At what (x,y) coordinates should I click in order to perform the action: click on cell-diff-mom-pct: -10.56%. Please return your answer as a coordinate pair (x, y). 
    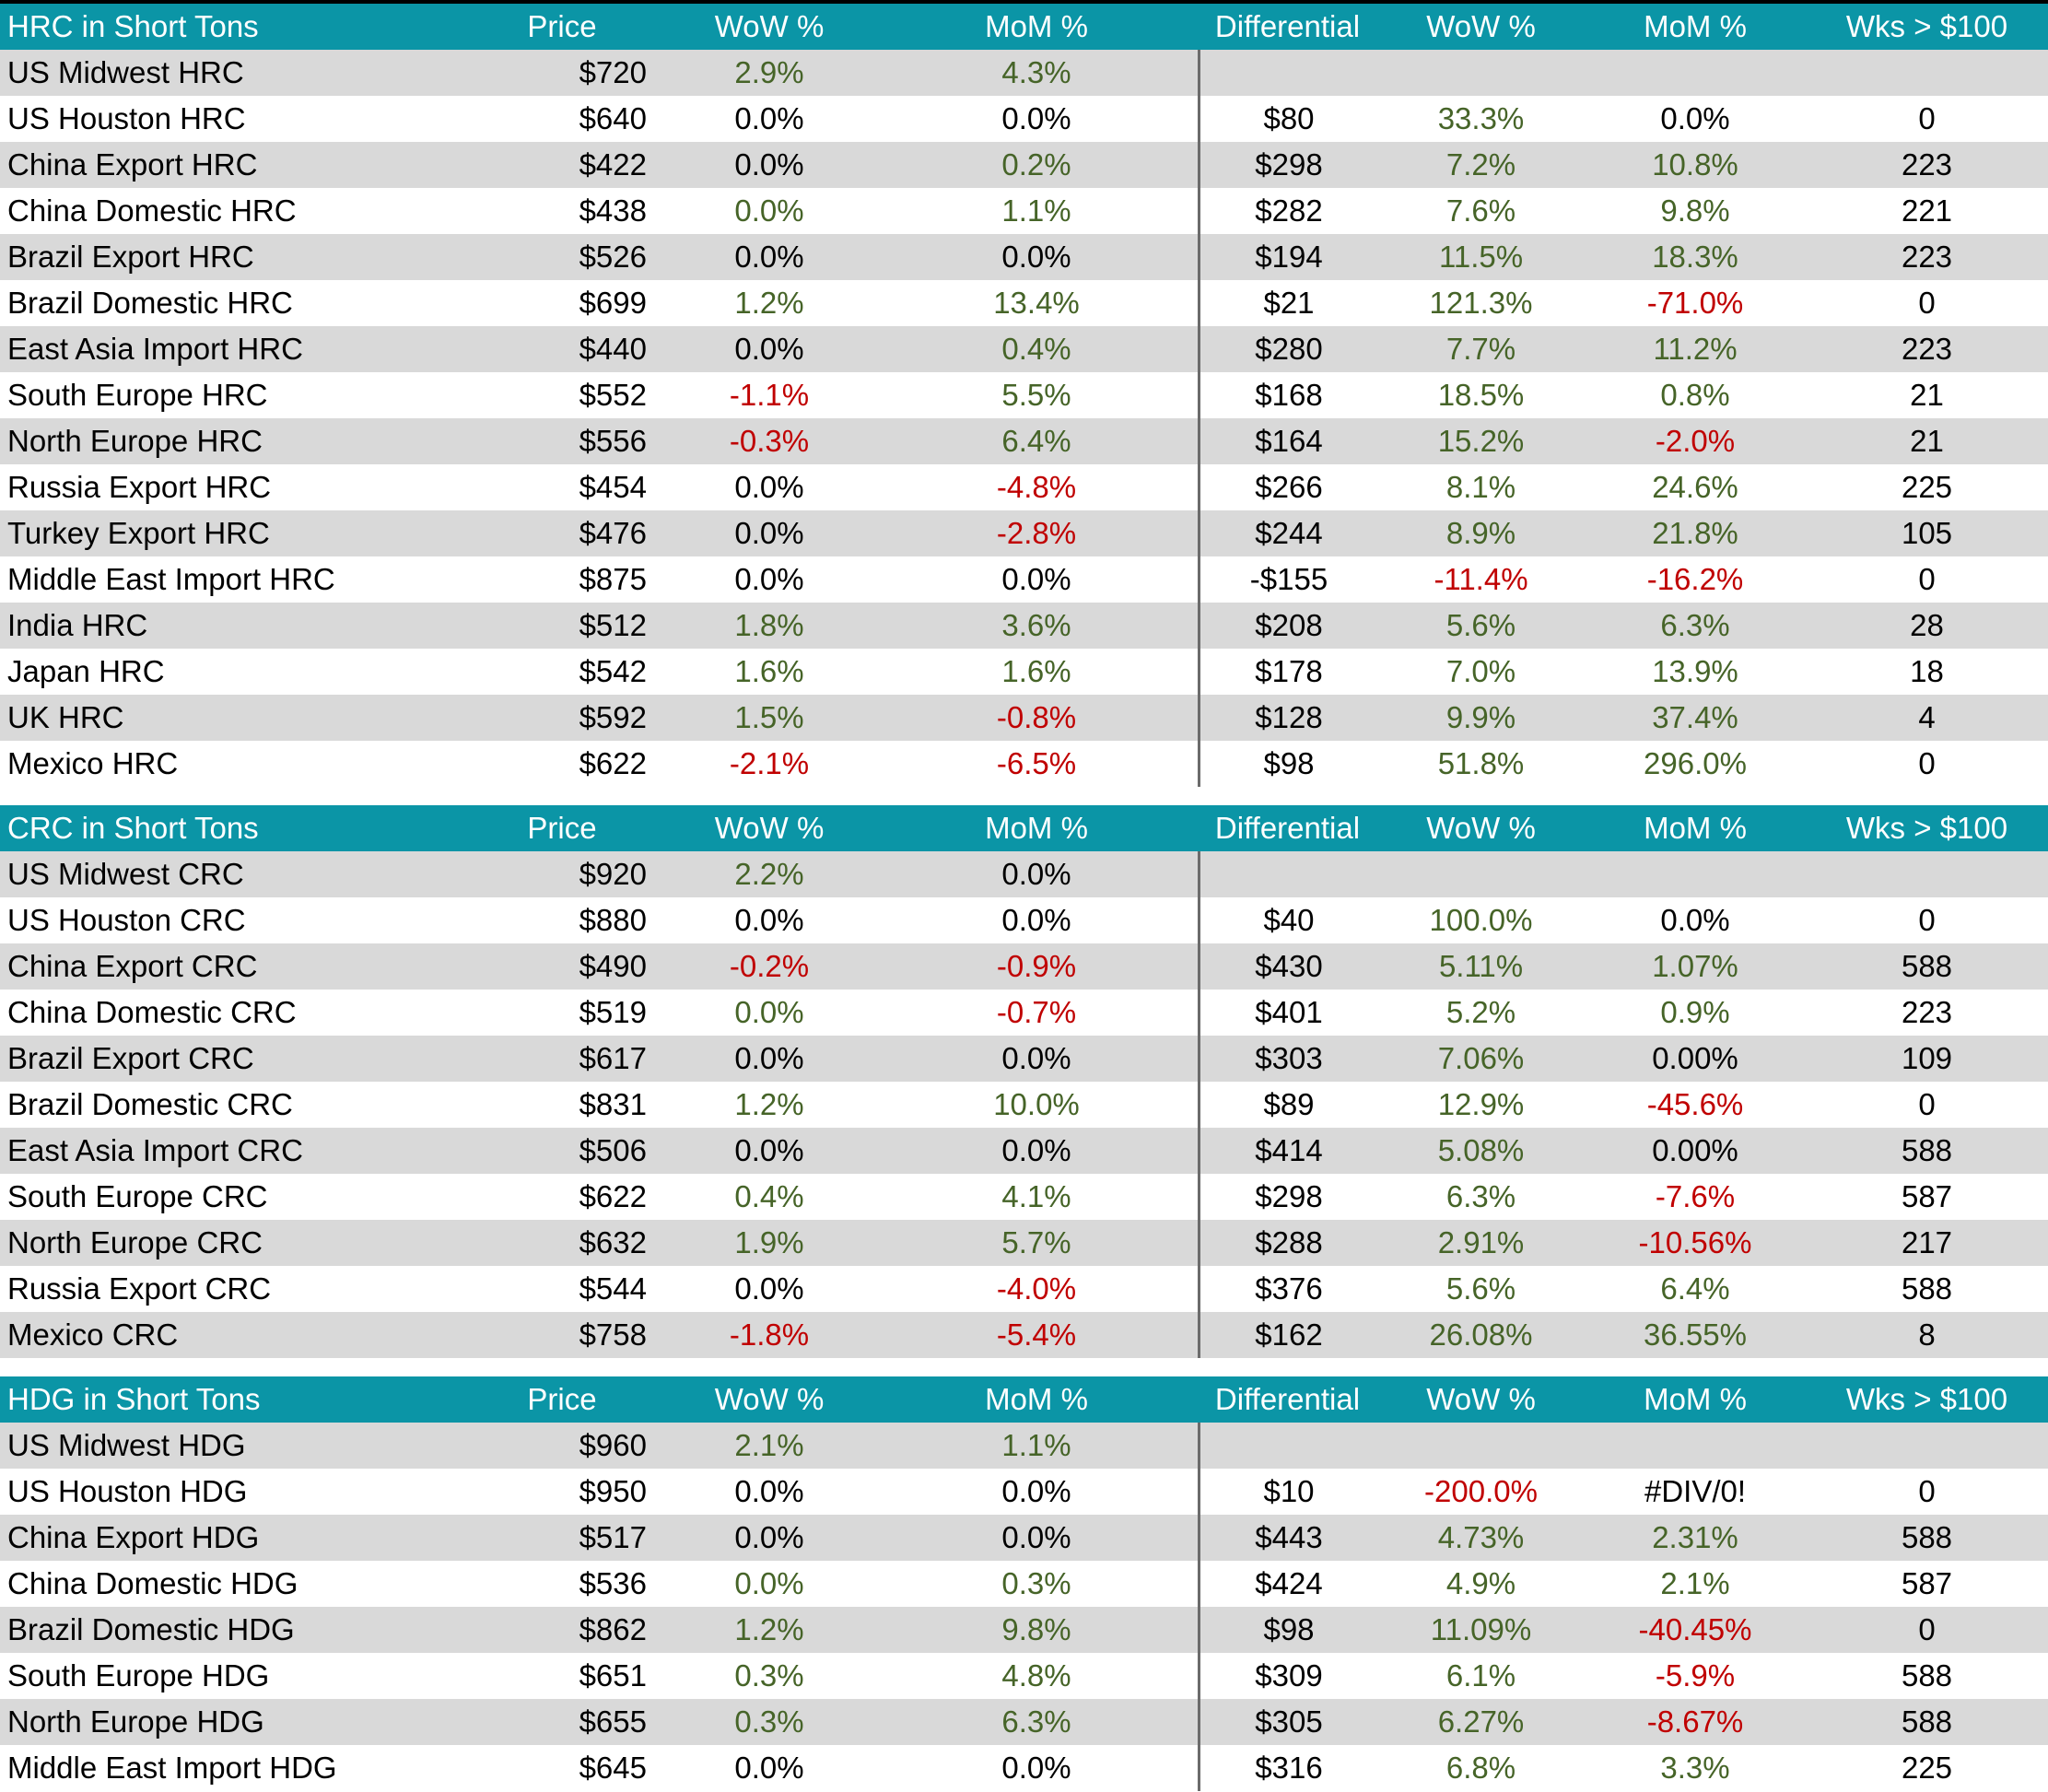
    Looking at the image, I should click on (1695, 1242).